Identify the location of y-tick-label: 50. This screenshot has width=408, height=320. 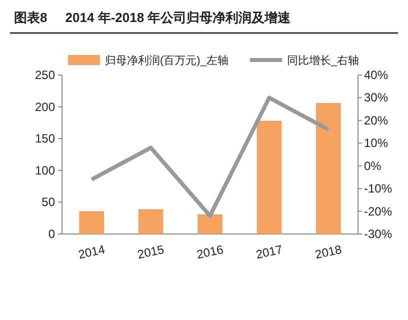
(49, 202).